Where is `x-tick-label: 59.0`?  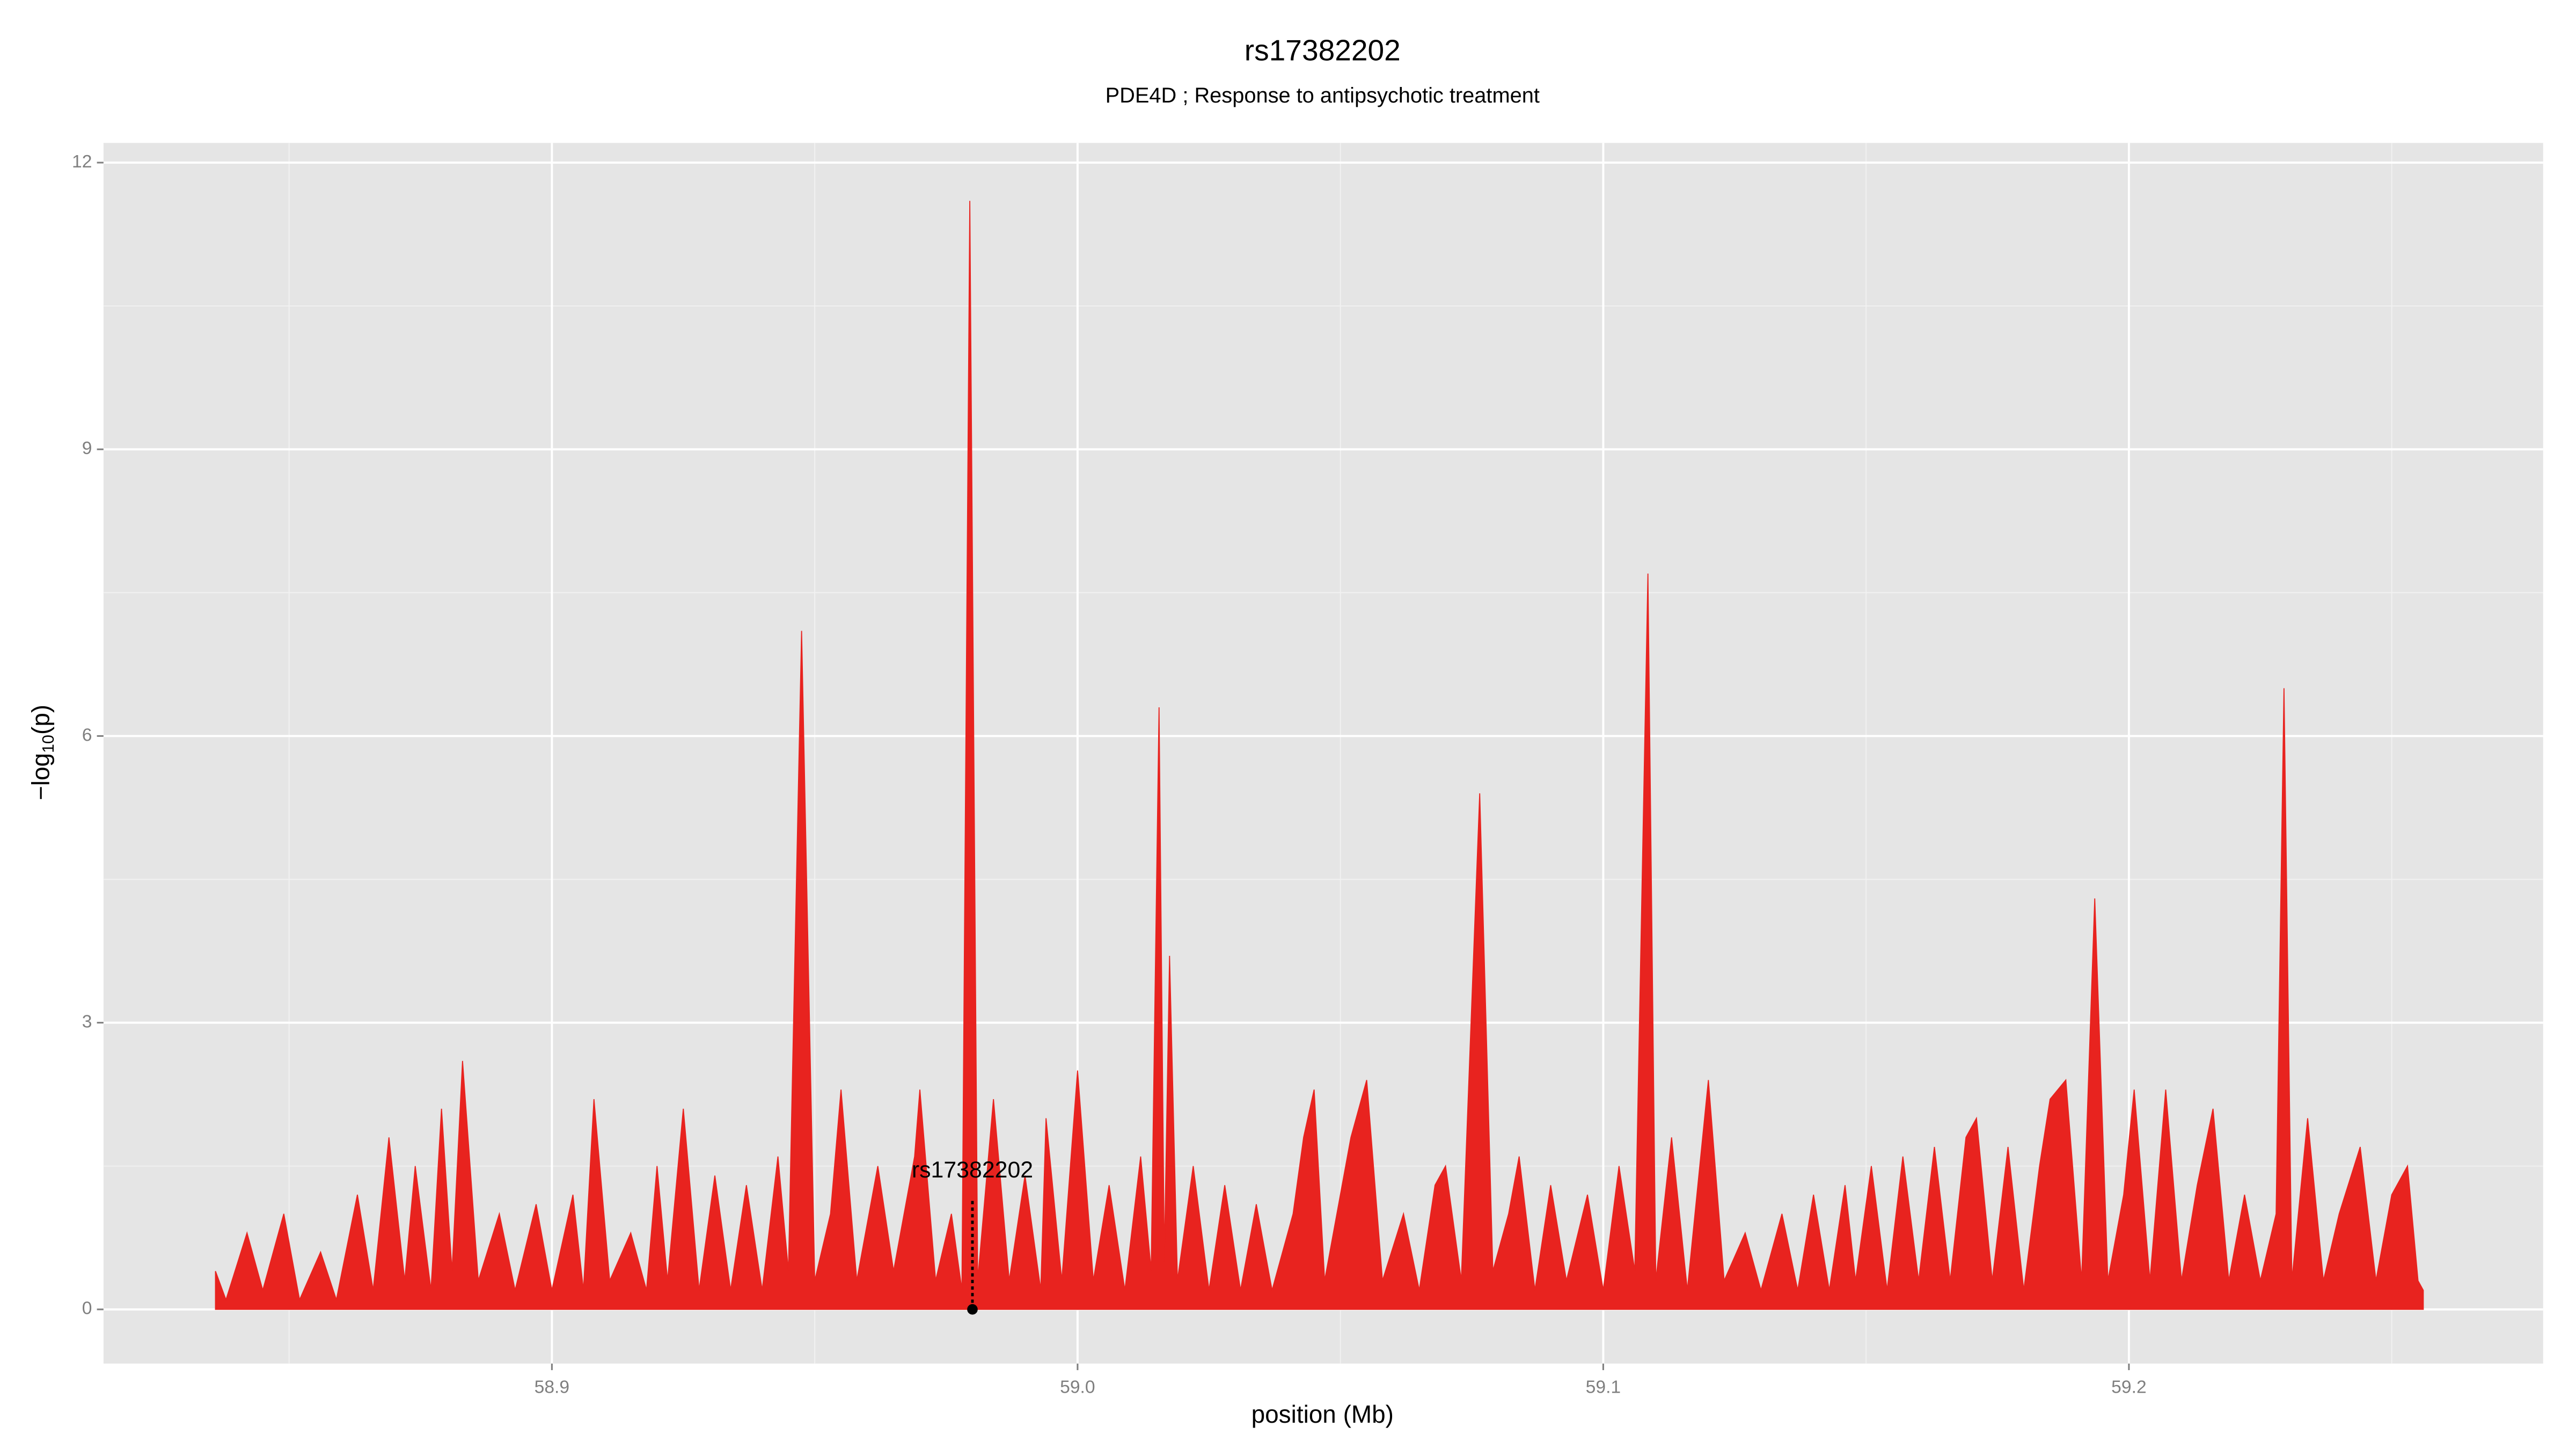 x-tick-label: 59.0 is located at coordinates (1077, 1387).